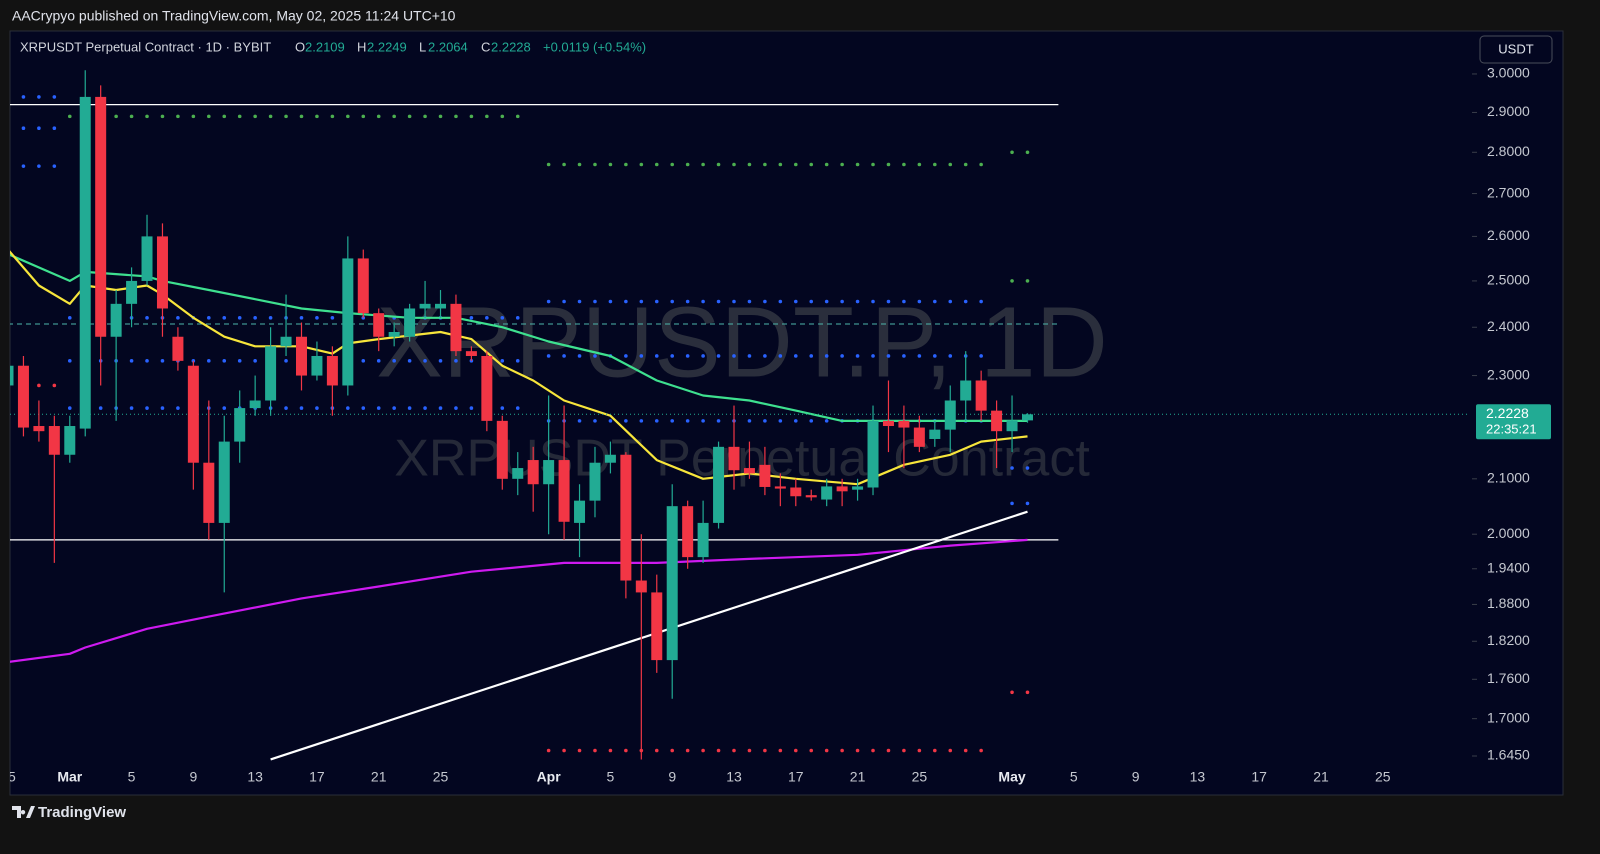  I want to click on price-change: +0.0119 (+0.54%), so click(594, 46).